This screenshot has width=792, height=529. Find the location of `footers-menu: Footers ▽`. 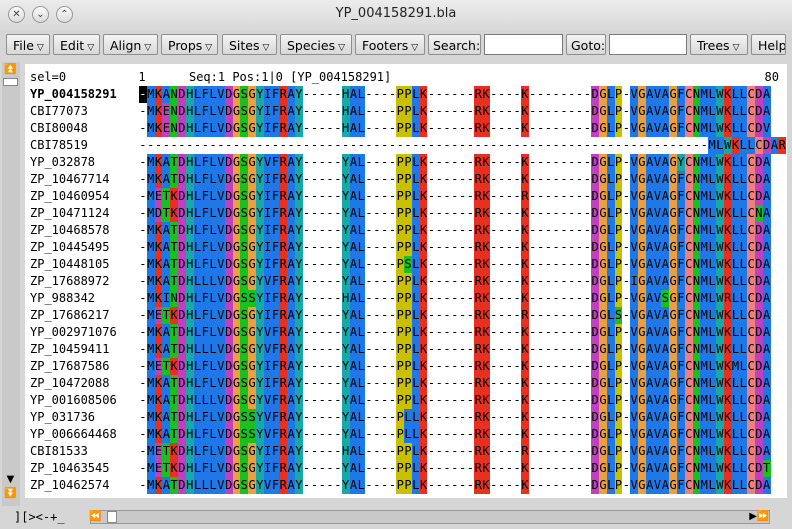

footers-menu: Footers ▽ is located at coordinates (390, 44).